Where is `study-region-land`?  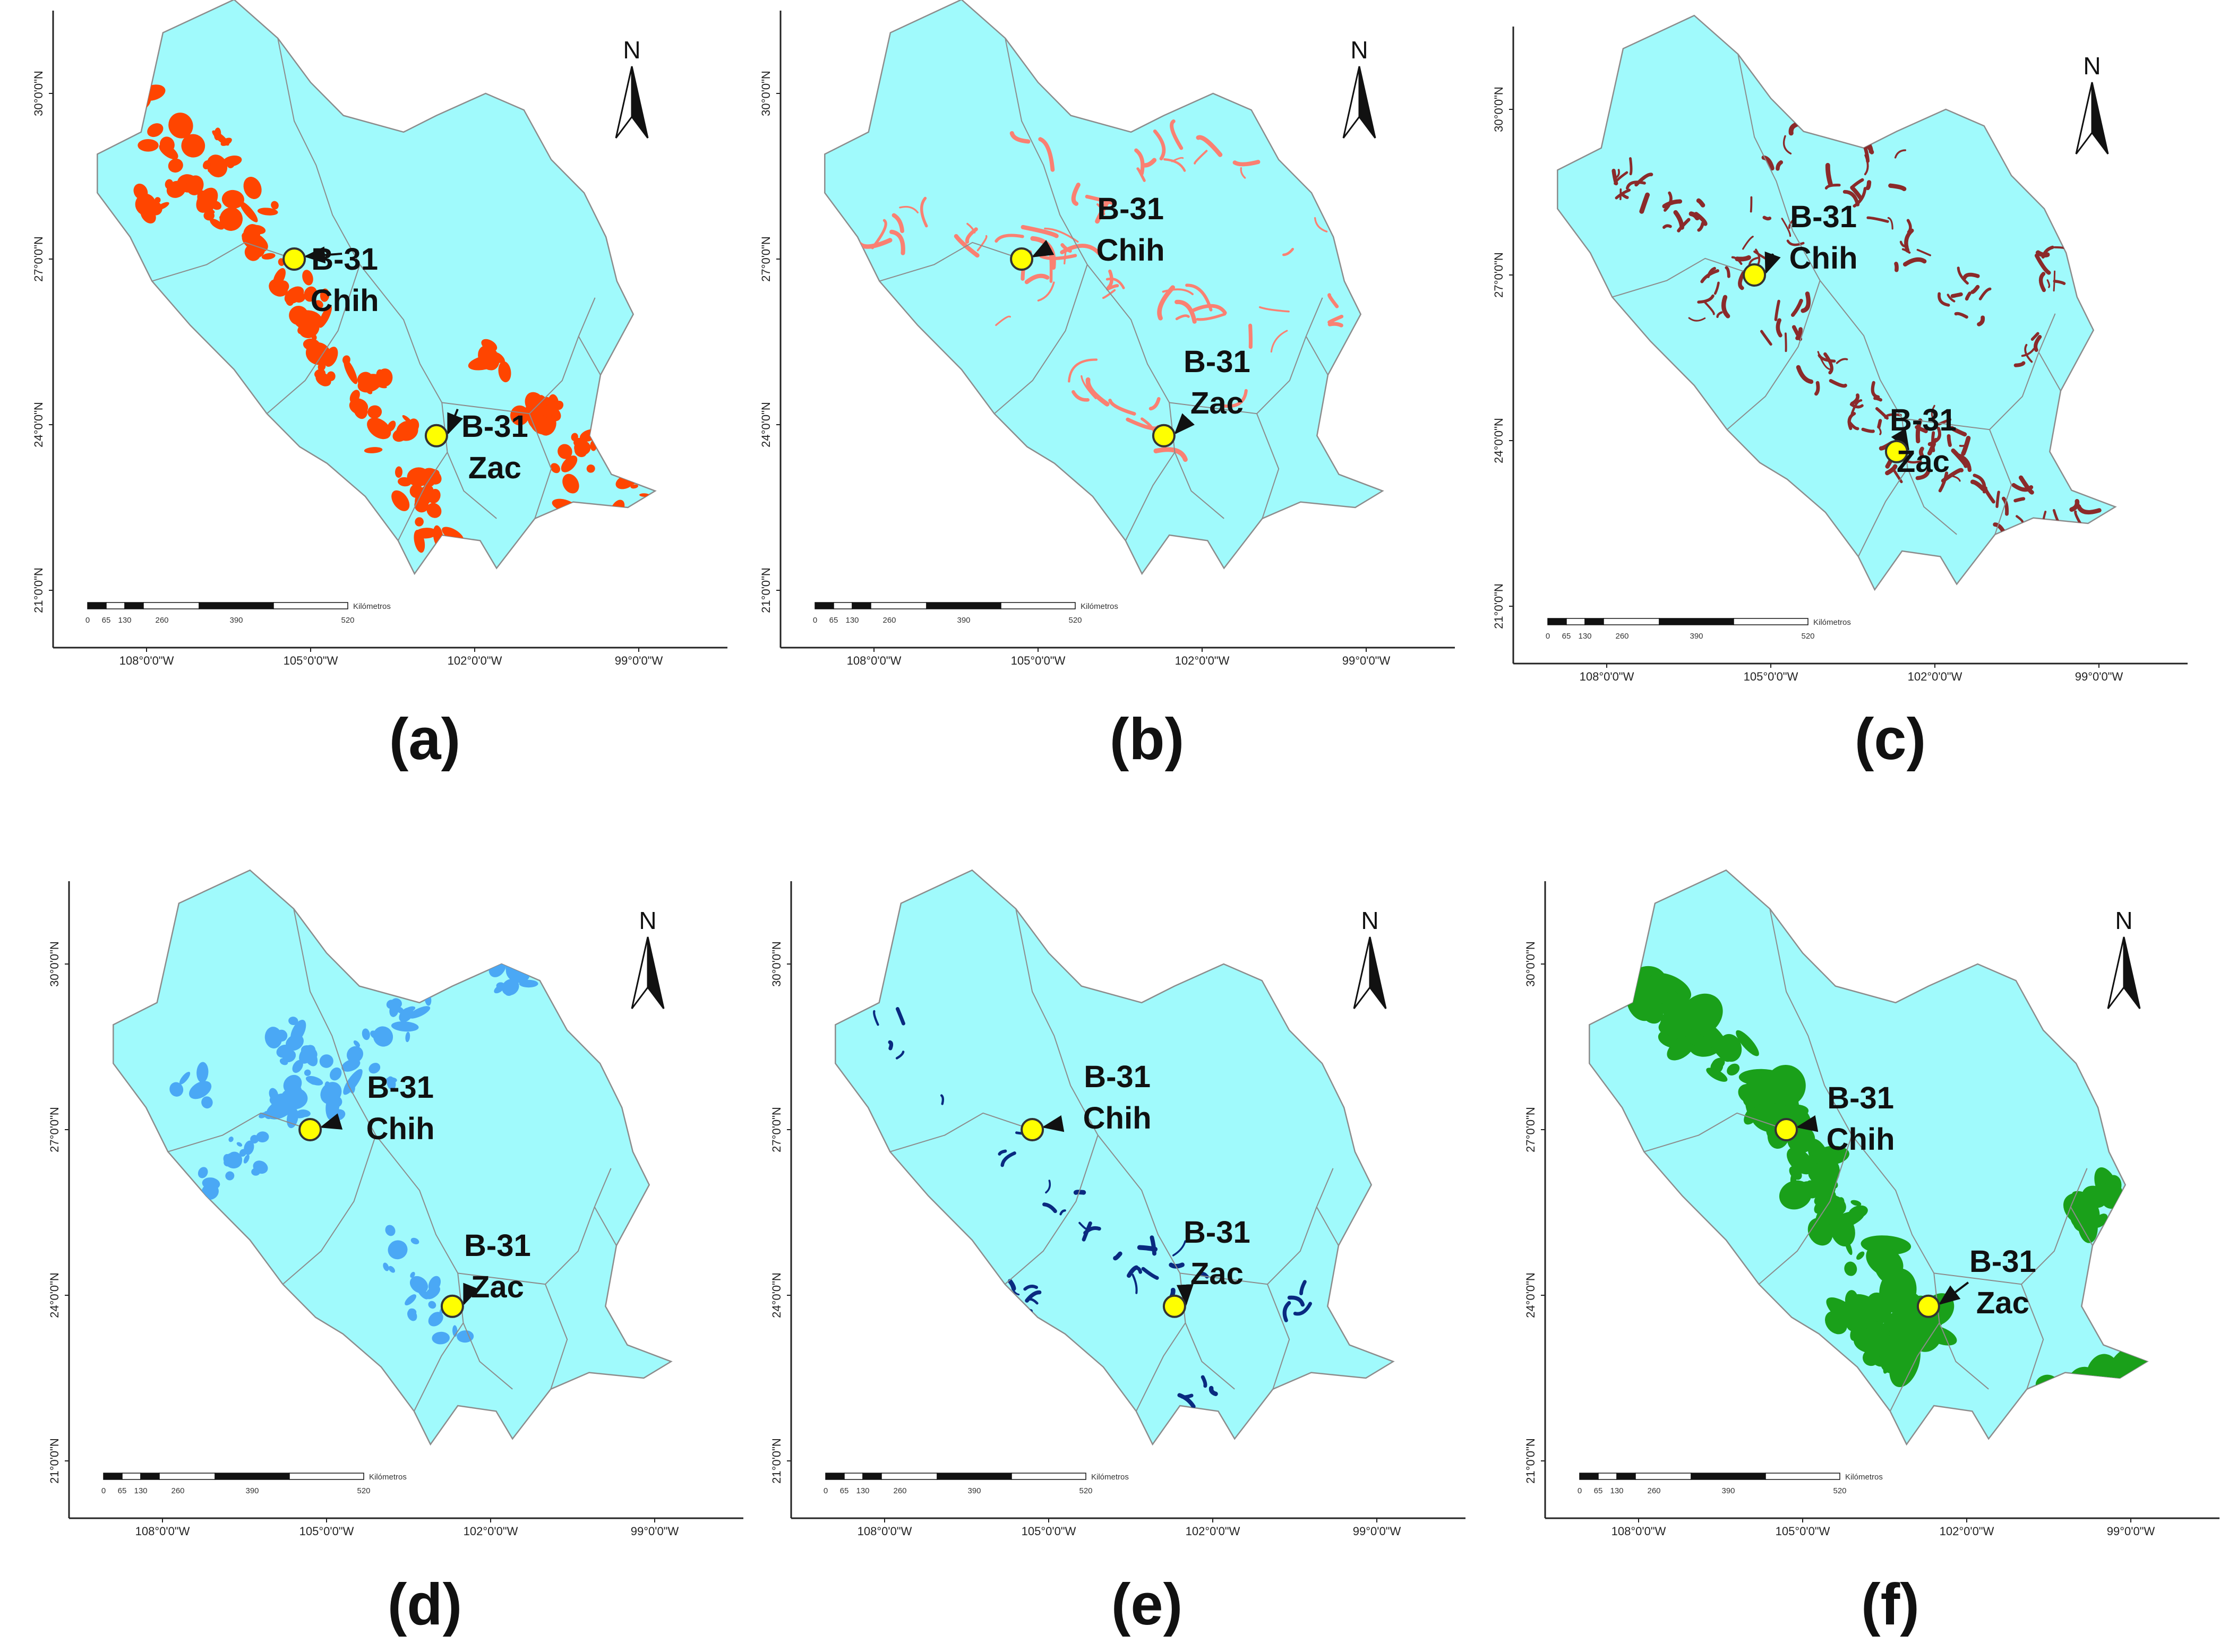
study-region-land is located at coordinates (393, 1157).